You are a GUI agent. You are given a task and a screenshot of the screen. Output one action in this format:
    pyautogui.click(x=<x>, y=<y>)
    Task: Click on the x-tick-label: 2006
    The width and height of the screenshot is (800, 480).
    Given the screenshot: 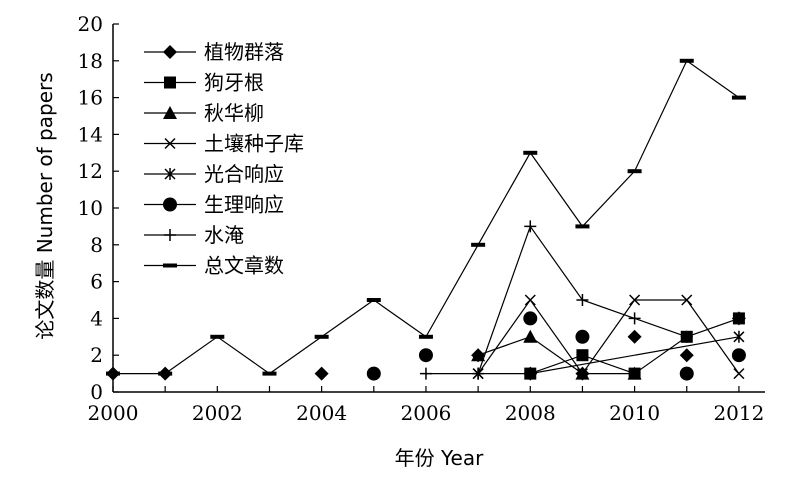 What is the action you would take?
    pyautogui.click(x=426, y=413)
    